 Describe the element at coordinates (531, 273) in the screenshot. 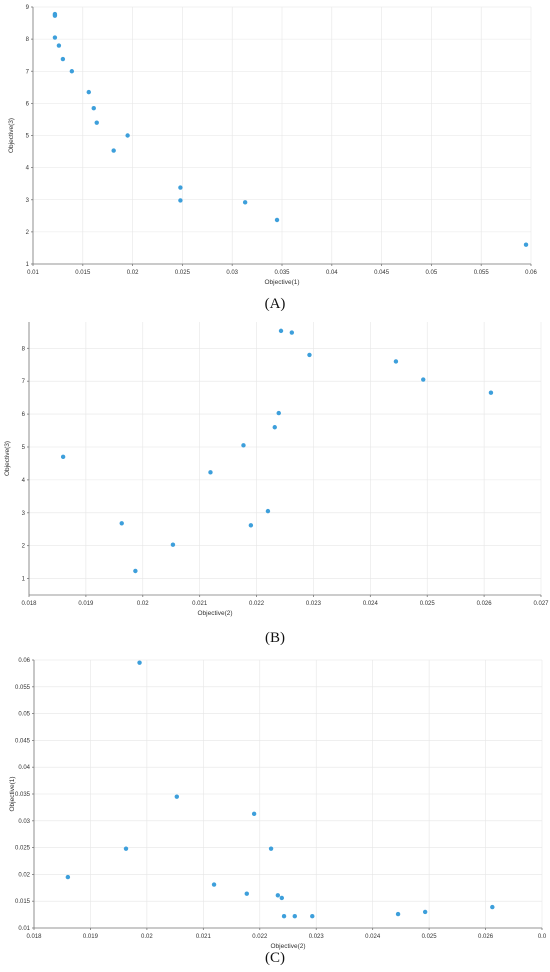

I see `x-tick-label: 0.06` at that location.